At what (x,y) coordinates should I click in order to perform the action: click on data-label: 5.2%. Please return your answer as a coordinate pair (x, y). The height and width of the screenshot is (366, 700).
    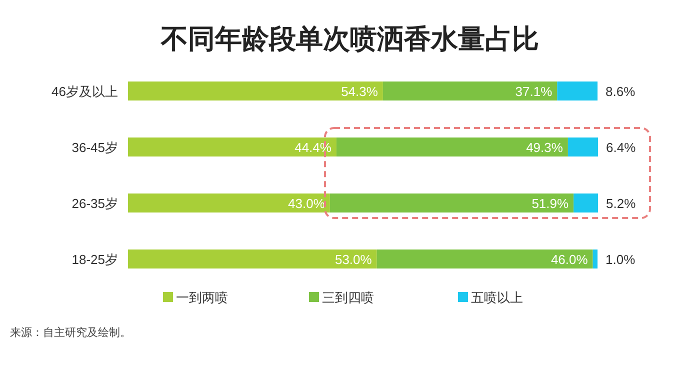
    Looking at the image, I should click on (621, 203).